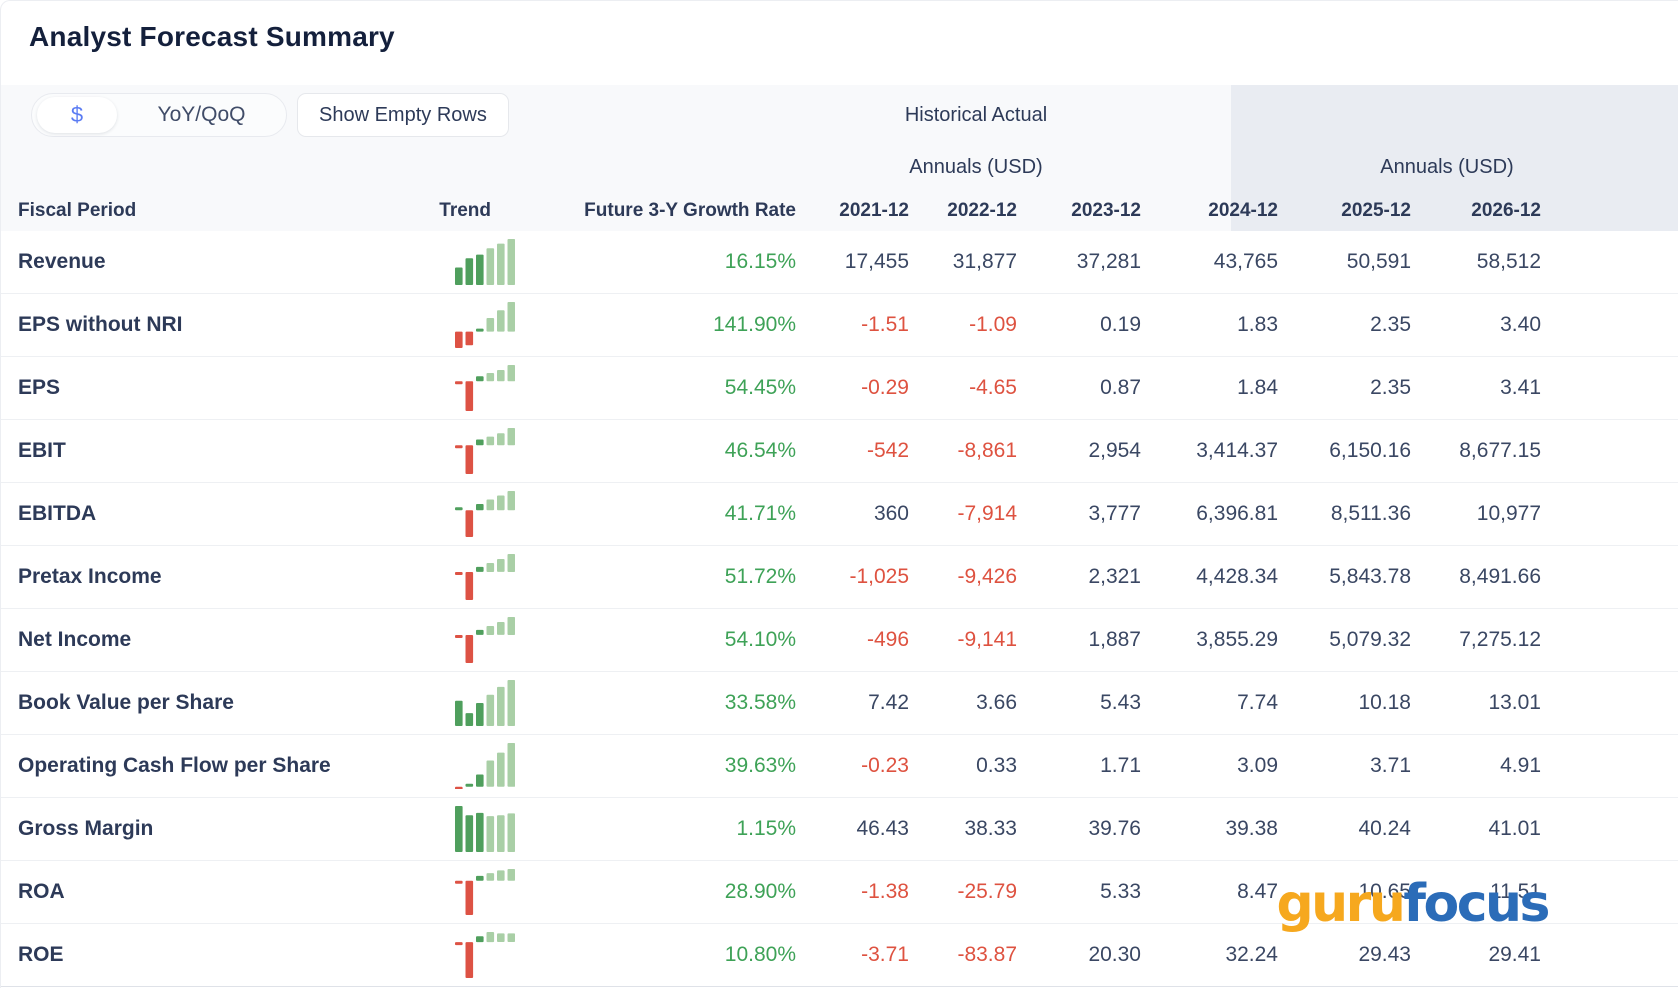 The width and height of the screenshot is (1678, 988). Describe the element at coordinates (1237, 513) in the screenshot. I see `value-cell: 6,396.81` at that location.